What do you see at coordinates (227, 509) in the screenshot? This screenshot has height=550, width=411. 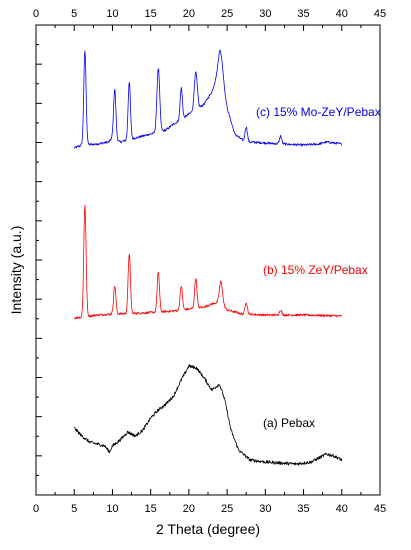 I see `x-tick-label: 25` at bounding box center [227, 509].